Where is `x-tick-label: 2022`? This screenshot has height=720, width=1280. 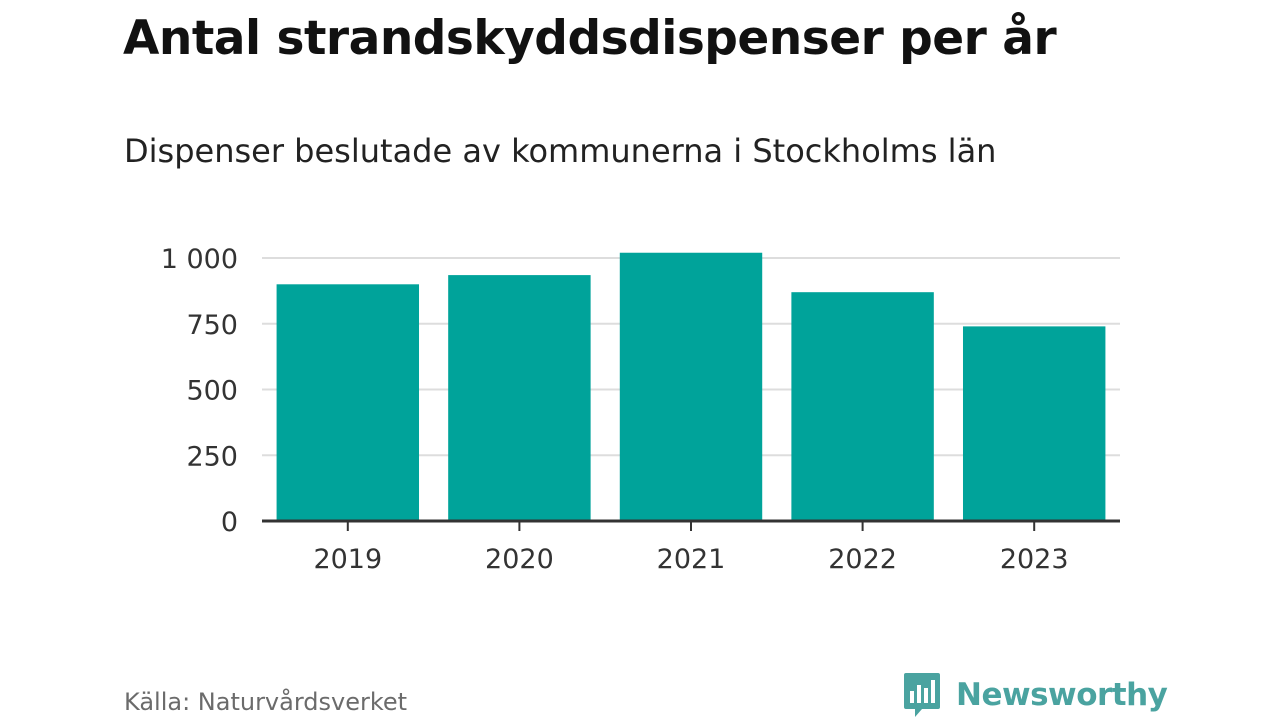 x-tick-label: 2022 is located at coordinates (862, 559).